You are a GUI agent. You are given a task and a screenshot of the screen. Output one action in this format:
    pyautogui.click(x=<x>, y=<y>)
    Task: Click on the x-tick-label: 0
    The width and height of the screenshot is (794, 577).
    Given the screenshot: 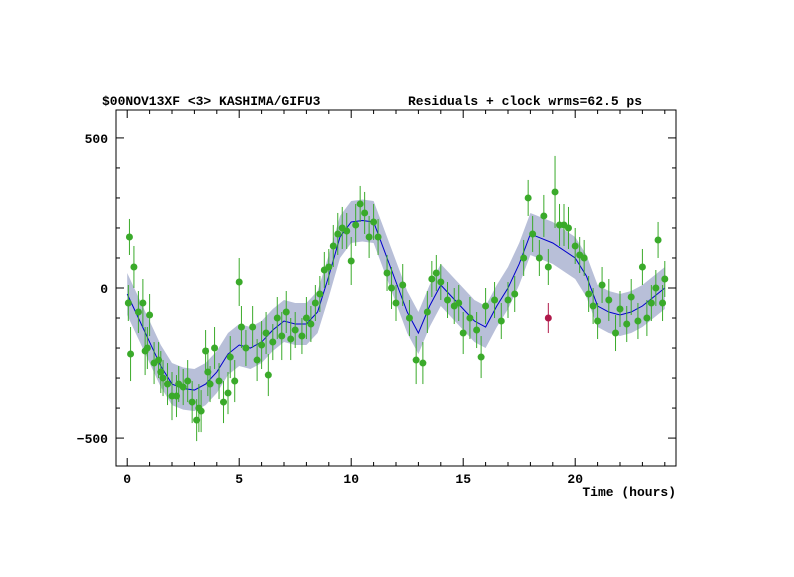 What is the action you would take?
    pyautogui.click(x=127, y=479)
    